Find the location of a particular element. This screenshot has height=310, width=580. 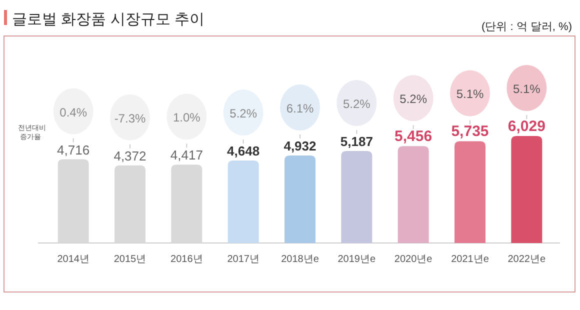

text: -7.3% is located at coordinates (130, 118).